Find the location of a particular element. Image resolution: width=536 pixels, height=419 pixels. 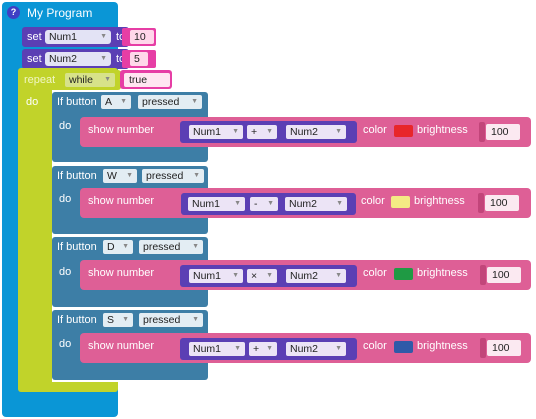

if-button-w-header: If button W ▼ pressed ▼ is located at coordinates (130, 176).